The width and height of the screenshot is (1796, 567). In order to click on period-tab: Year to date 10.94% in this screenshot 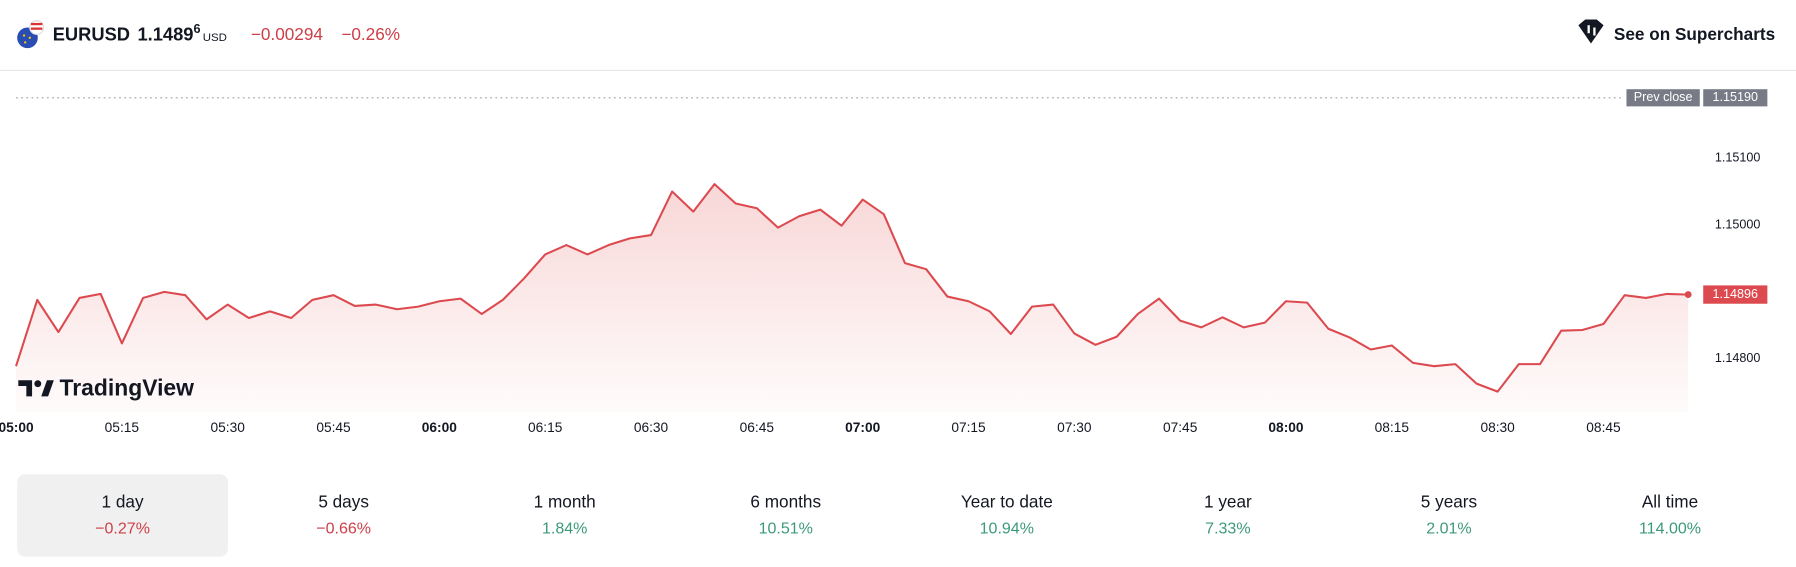, I will do `click(1007, 514)`.